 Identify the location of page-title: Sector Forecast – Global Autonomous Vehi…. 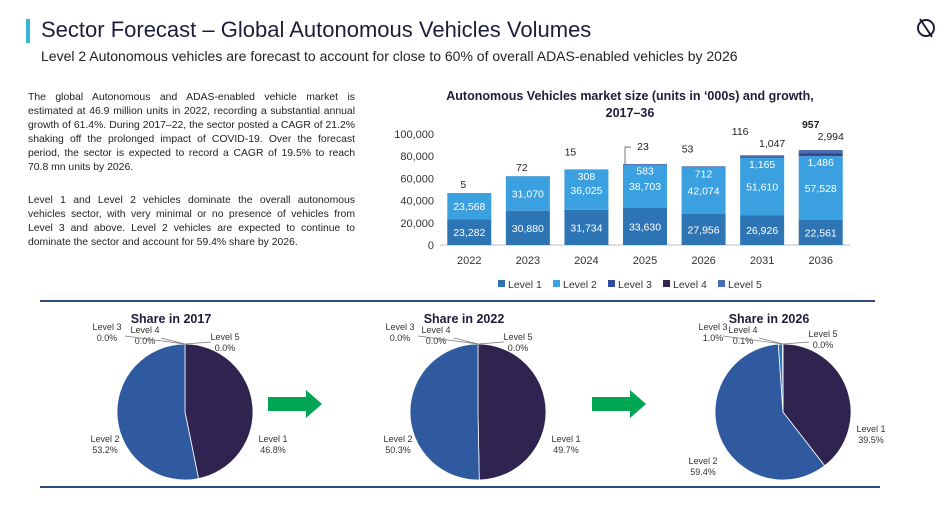
(316, 29).